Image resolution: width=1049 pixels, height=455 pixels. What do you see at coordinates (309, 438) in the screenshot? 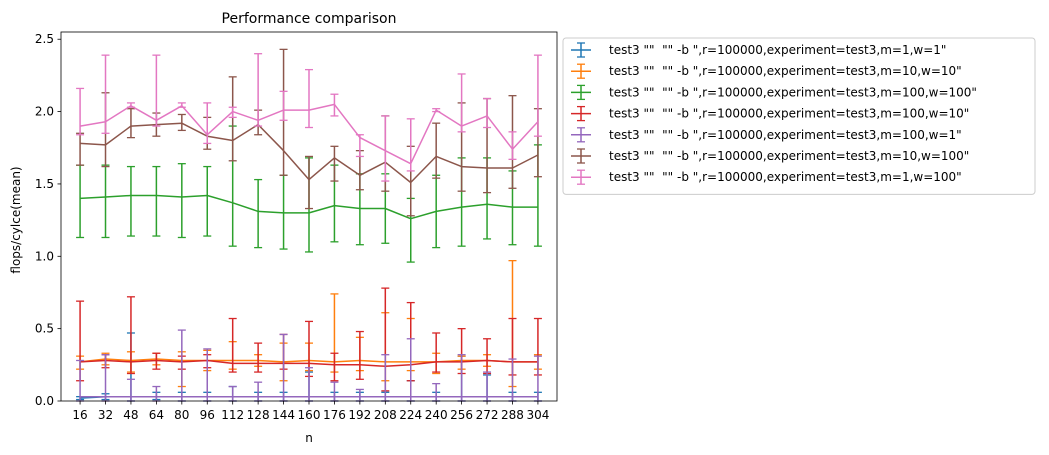
I see `x-axis-label: n` at bounding box center [309, 438].